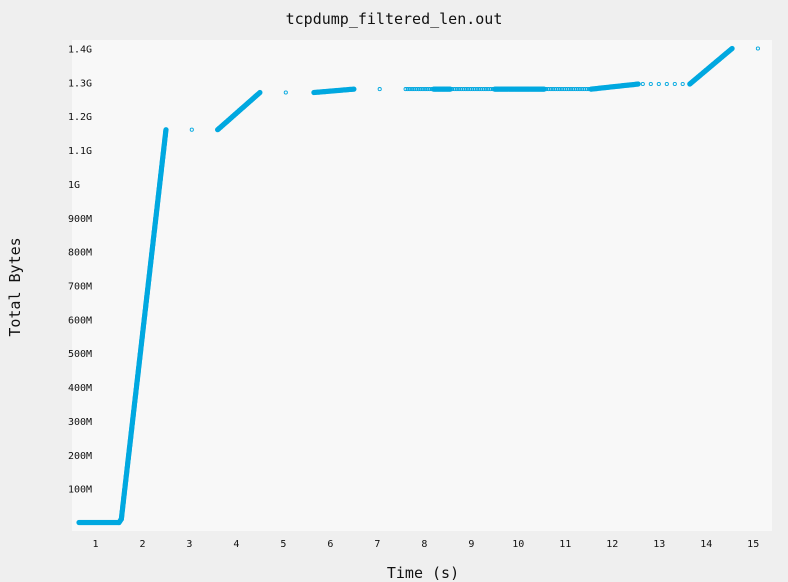 This screenshot has width=788, height=582. I want to click on x-tick-label: 1, so click(95, 544).